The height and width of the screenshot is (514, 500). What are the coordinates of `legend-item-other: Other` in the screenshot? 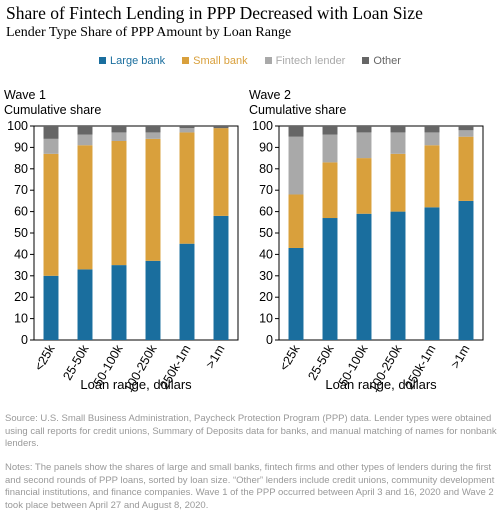 It's located at (381, 61).